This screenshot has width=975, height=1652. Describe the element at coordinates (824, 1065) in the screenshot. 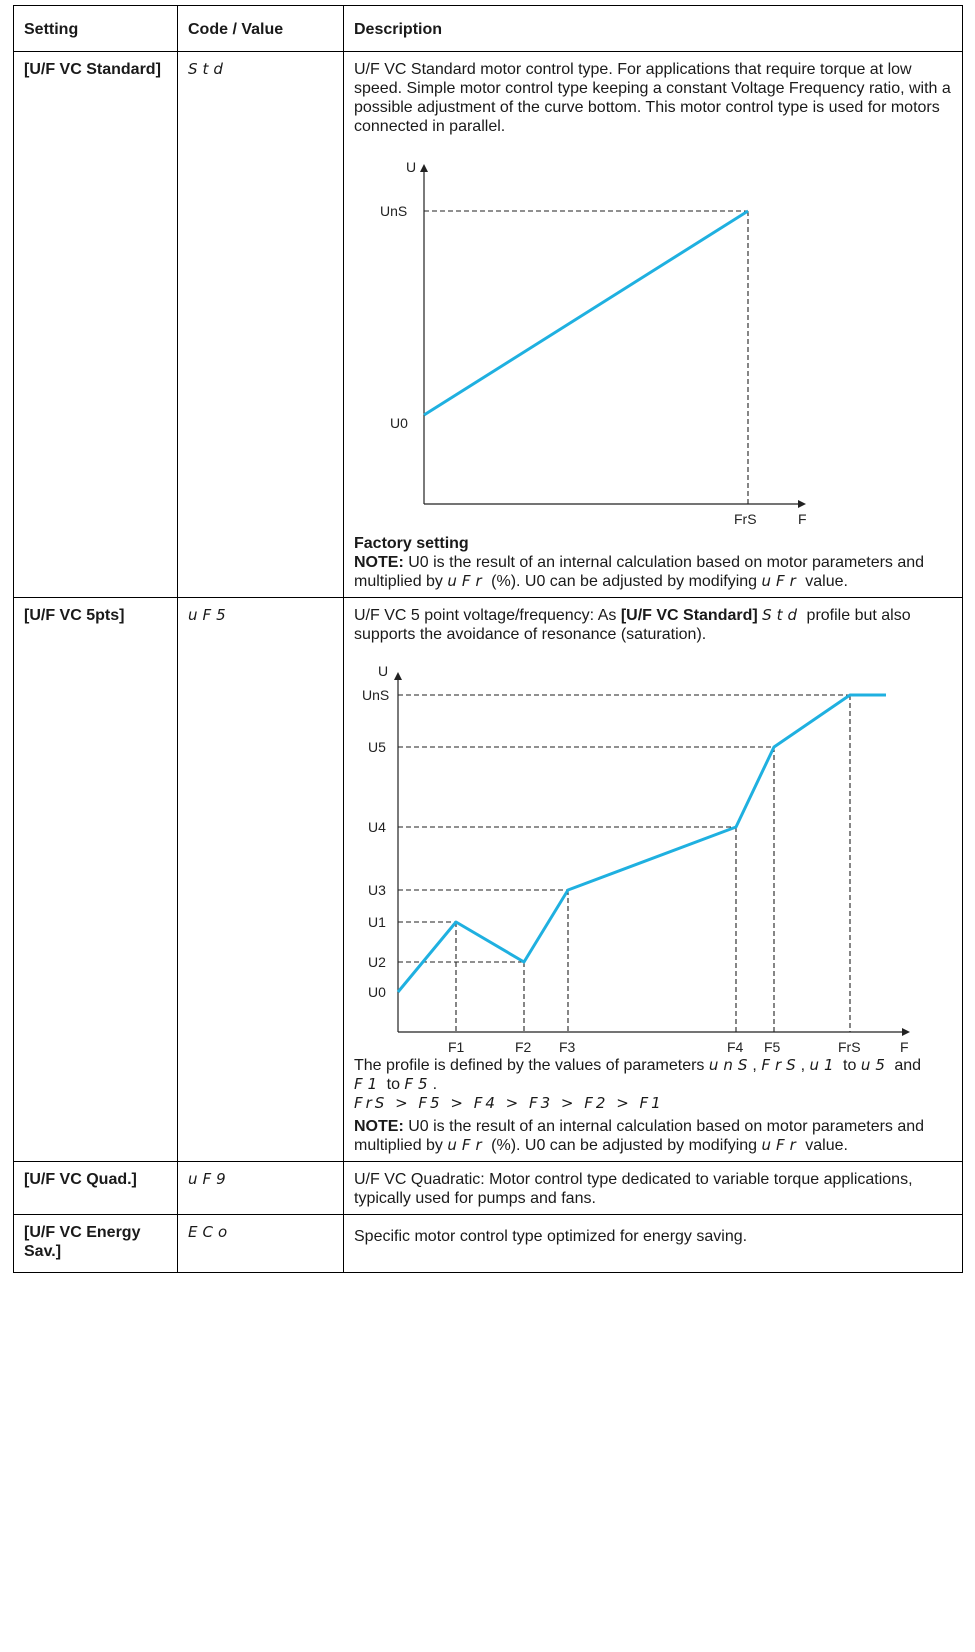

I see `profile-code: u1` at that location.